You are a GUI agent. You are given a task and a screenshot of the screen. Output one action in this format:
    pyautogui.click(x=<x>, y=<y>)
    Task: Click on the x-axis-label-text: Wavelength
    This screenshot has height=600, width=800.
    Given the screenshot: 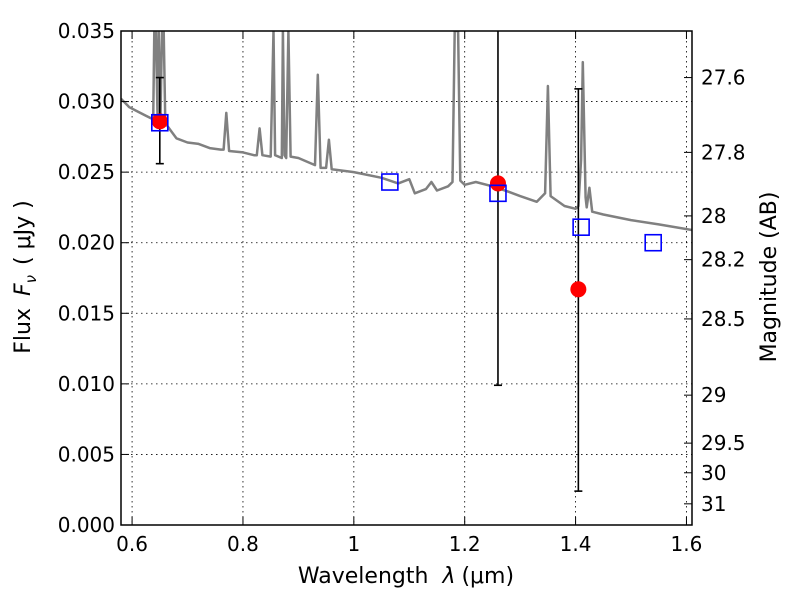 What is the action you would take?
    pyautogui.click(x=363, y=576)
    